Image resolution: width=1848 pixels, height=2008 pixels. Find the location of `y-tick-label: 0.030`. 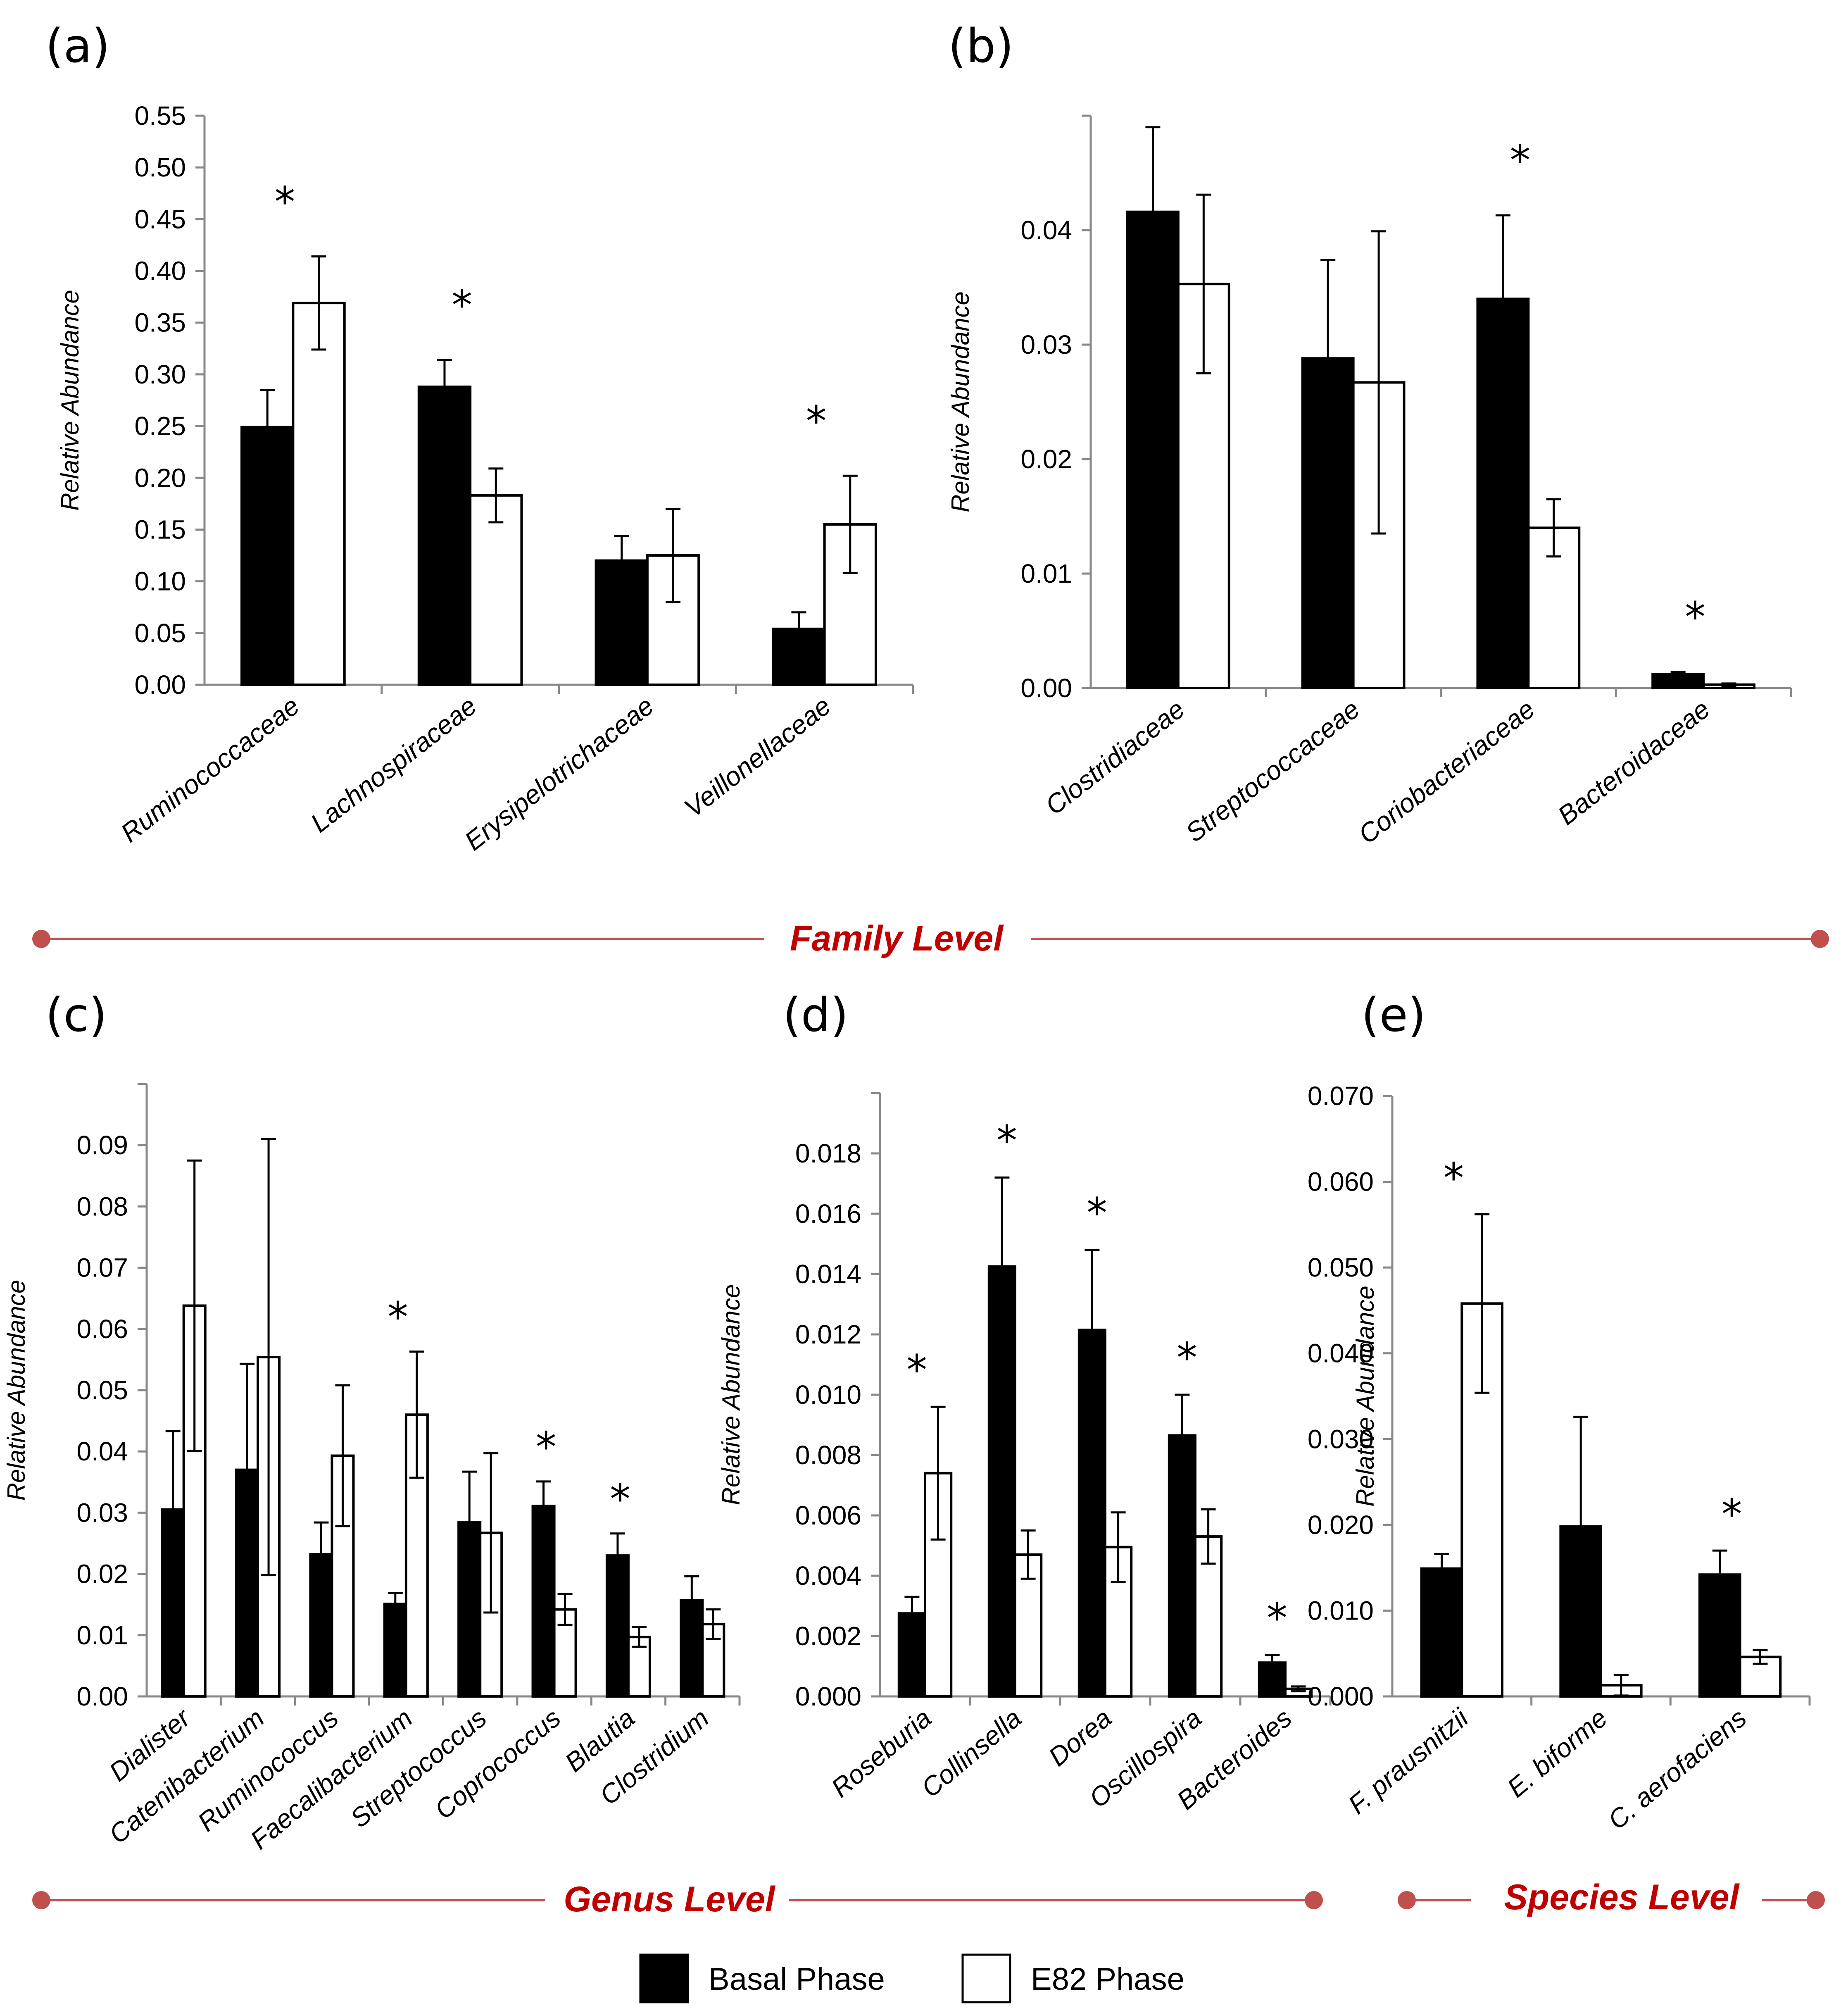

y-tick-label: 0.030 is located at coordinates (1341, 1439).